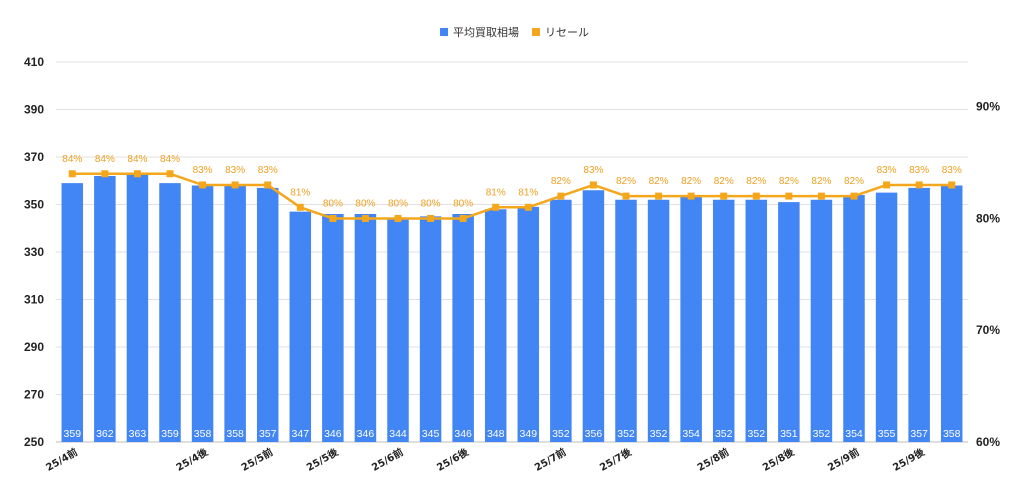 This screenshot has height=496, width=1024. What do you see at coordinates (138, 434) in the screenshot?
I see `bar-value-label: 363` at bounding box center [138, 434].